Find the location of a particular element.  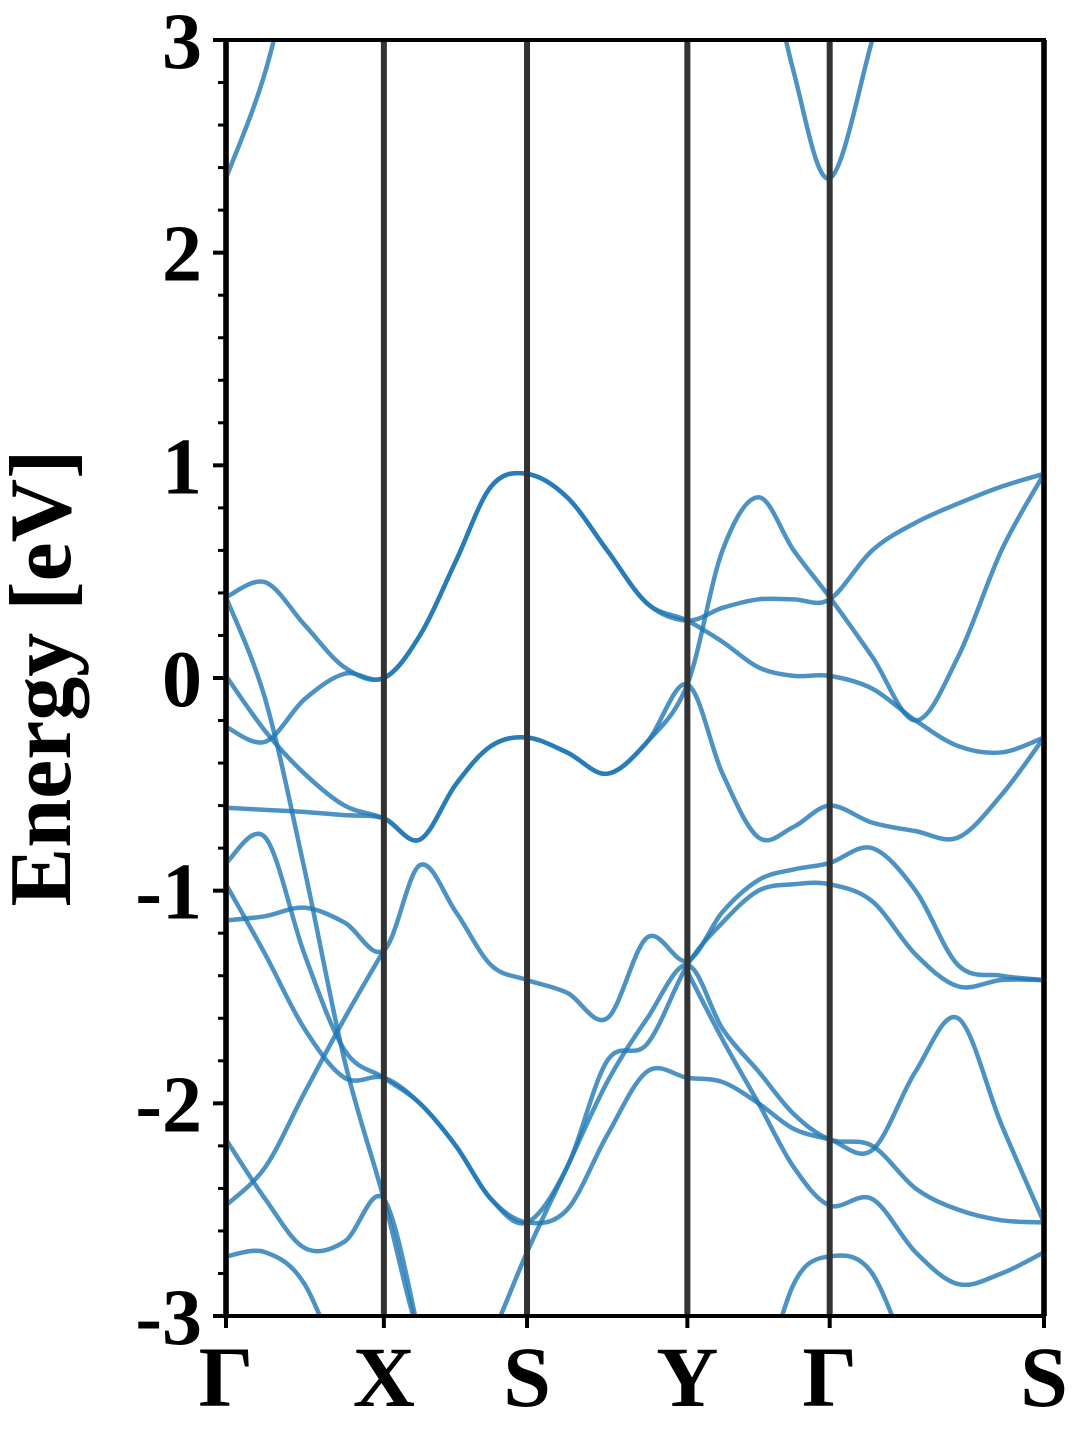

y-tick-label: 1 is located at coordinates (182, 467).